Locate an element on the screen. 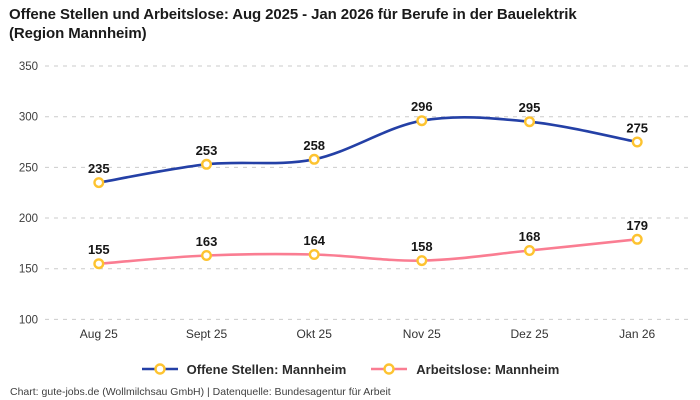 This screenshot has width=700, height=400. data-point-value-label: 168 is located at coordinates (530, 236).